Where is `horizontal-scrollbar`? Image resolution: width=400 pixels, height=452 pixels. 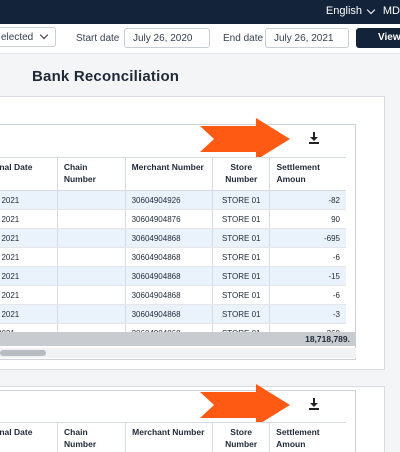
horizontal-scrollbar is located at coordinates (178, 353).